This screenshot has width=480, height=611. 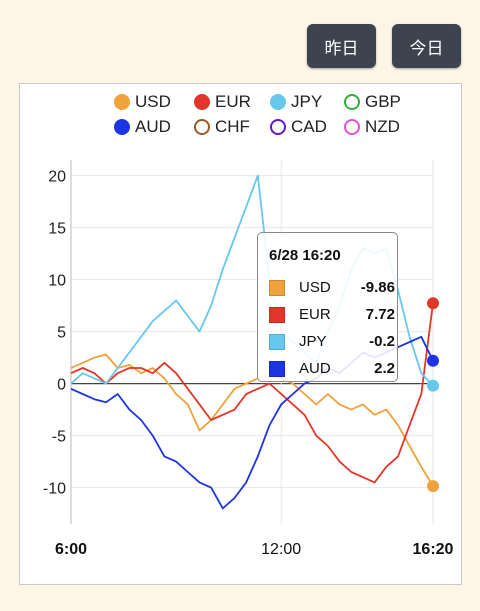 I want to click on tooltip-series-value: 2.2, so click(x=384, y=368).